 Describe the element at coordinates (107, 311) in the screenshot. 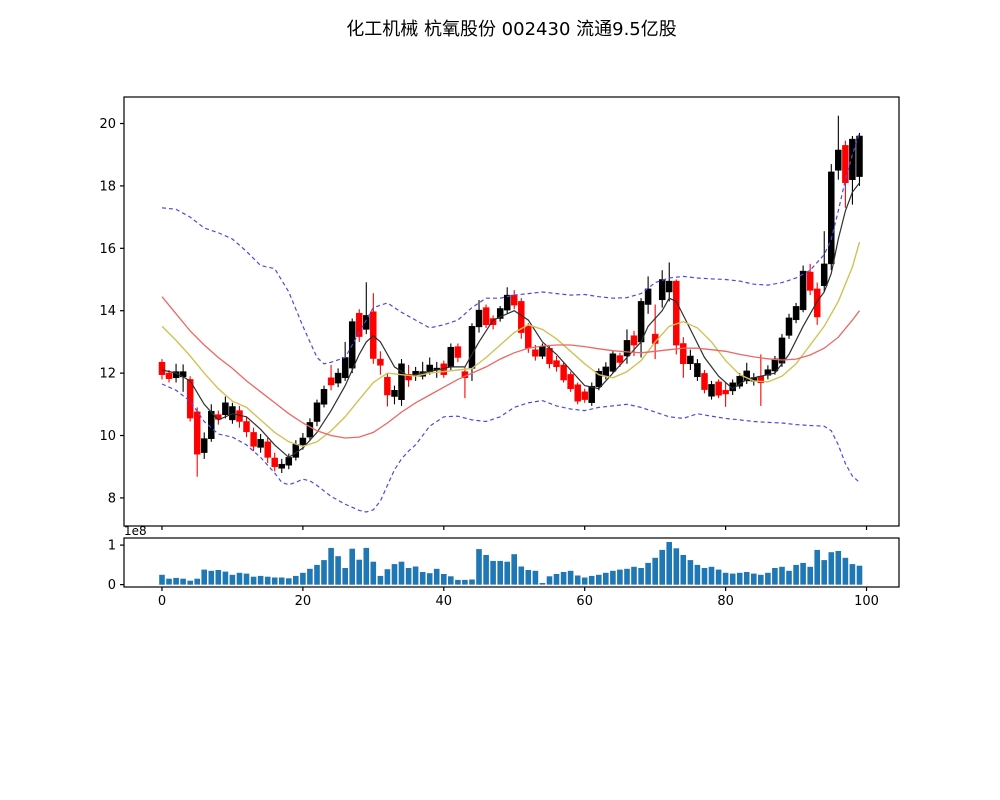

I see `price-y-tick-label: 14` at that location.